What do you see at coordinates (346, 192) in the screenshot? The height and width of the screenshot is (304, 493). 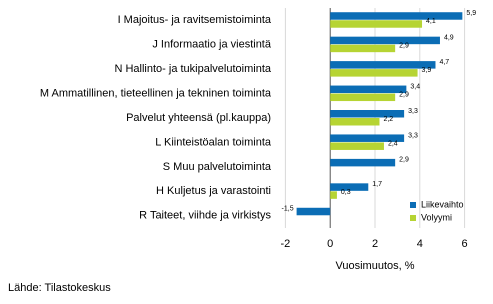 I see `value-label: 0,3` at bounding box center [346, 192].